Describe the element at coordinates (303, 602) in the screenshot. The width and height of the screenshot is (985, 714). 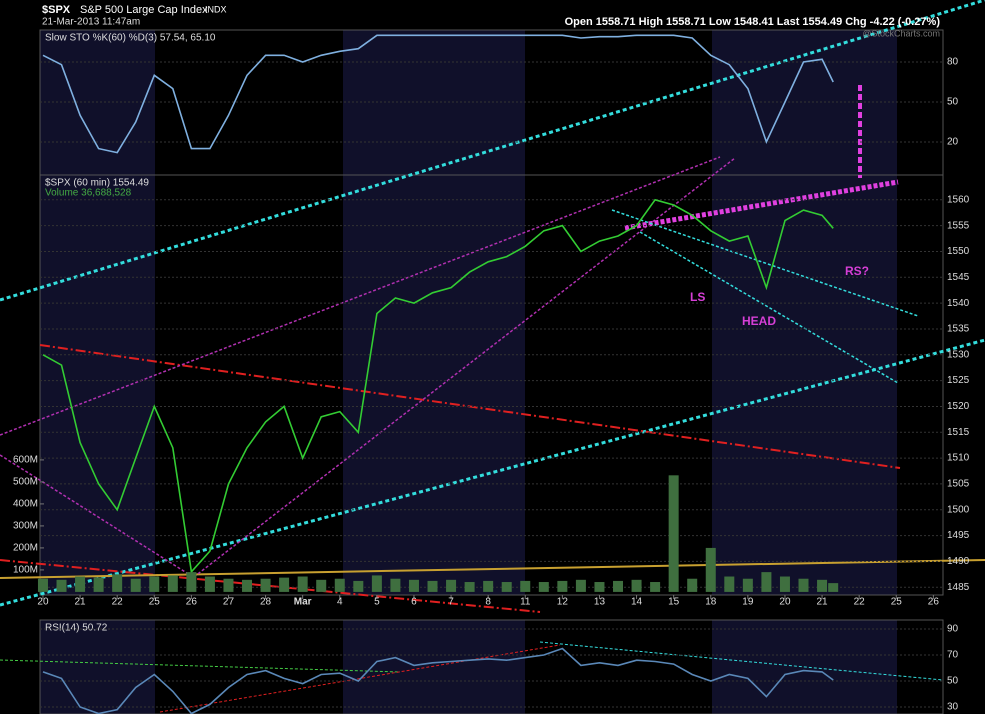
I see `x-tick-label: Mar` at that location.